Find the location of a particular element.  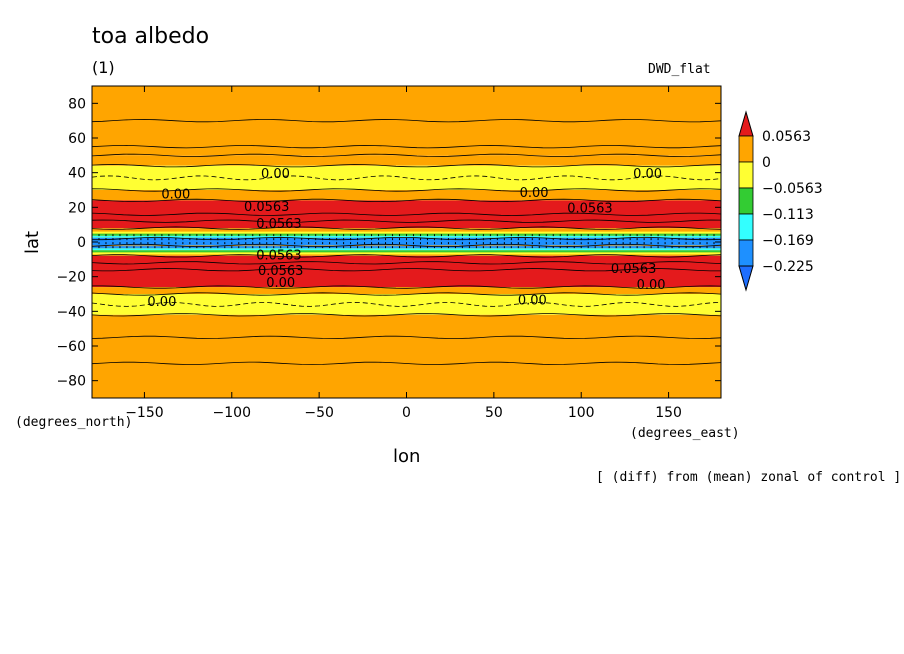

colorbar-label: −0.169 is located at coordinates (788, 241).